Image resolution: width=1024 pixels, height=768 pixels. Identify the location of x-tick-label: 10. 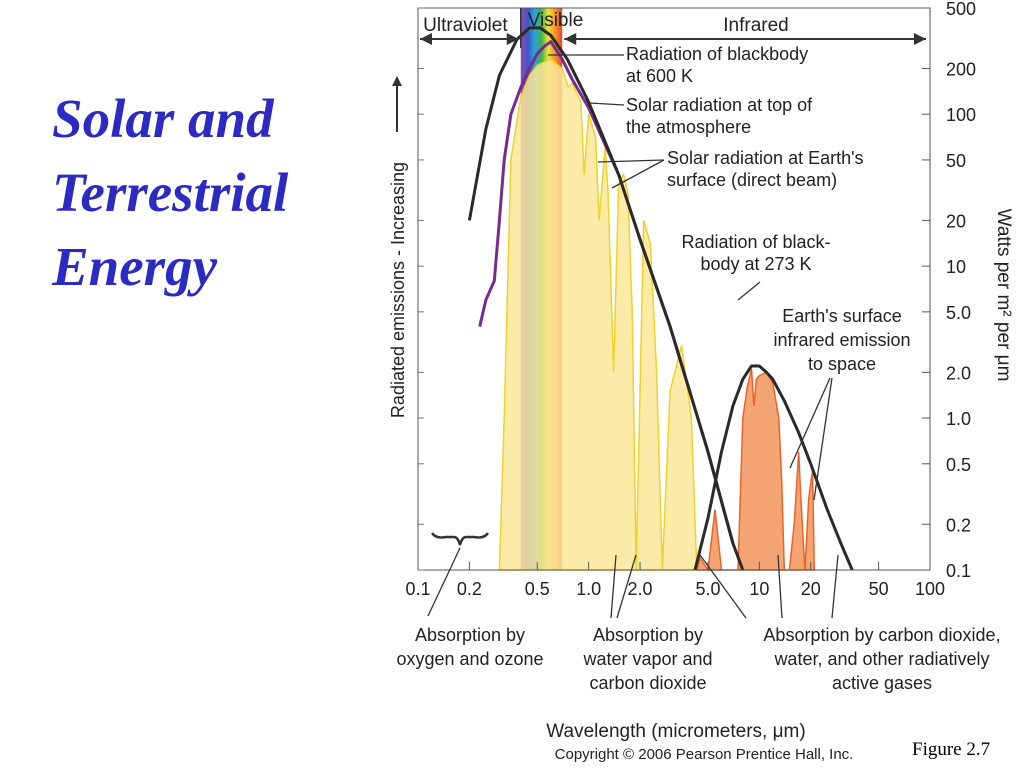
(759, 589).